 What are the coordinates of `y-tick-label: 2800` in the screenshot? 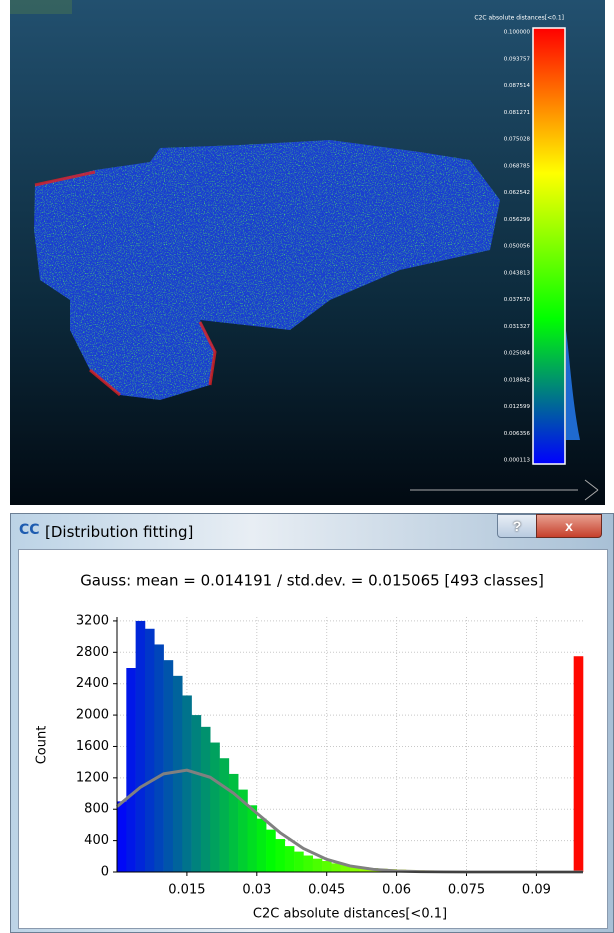 It's located at (92, 652).